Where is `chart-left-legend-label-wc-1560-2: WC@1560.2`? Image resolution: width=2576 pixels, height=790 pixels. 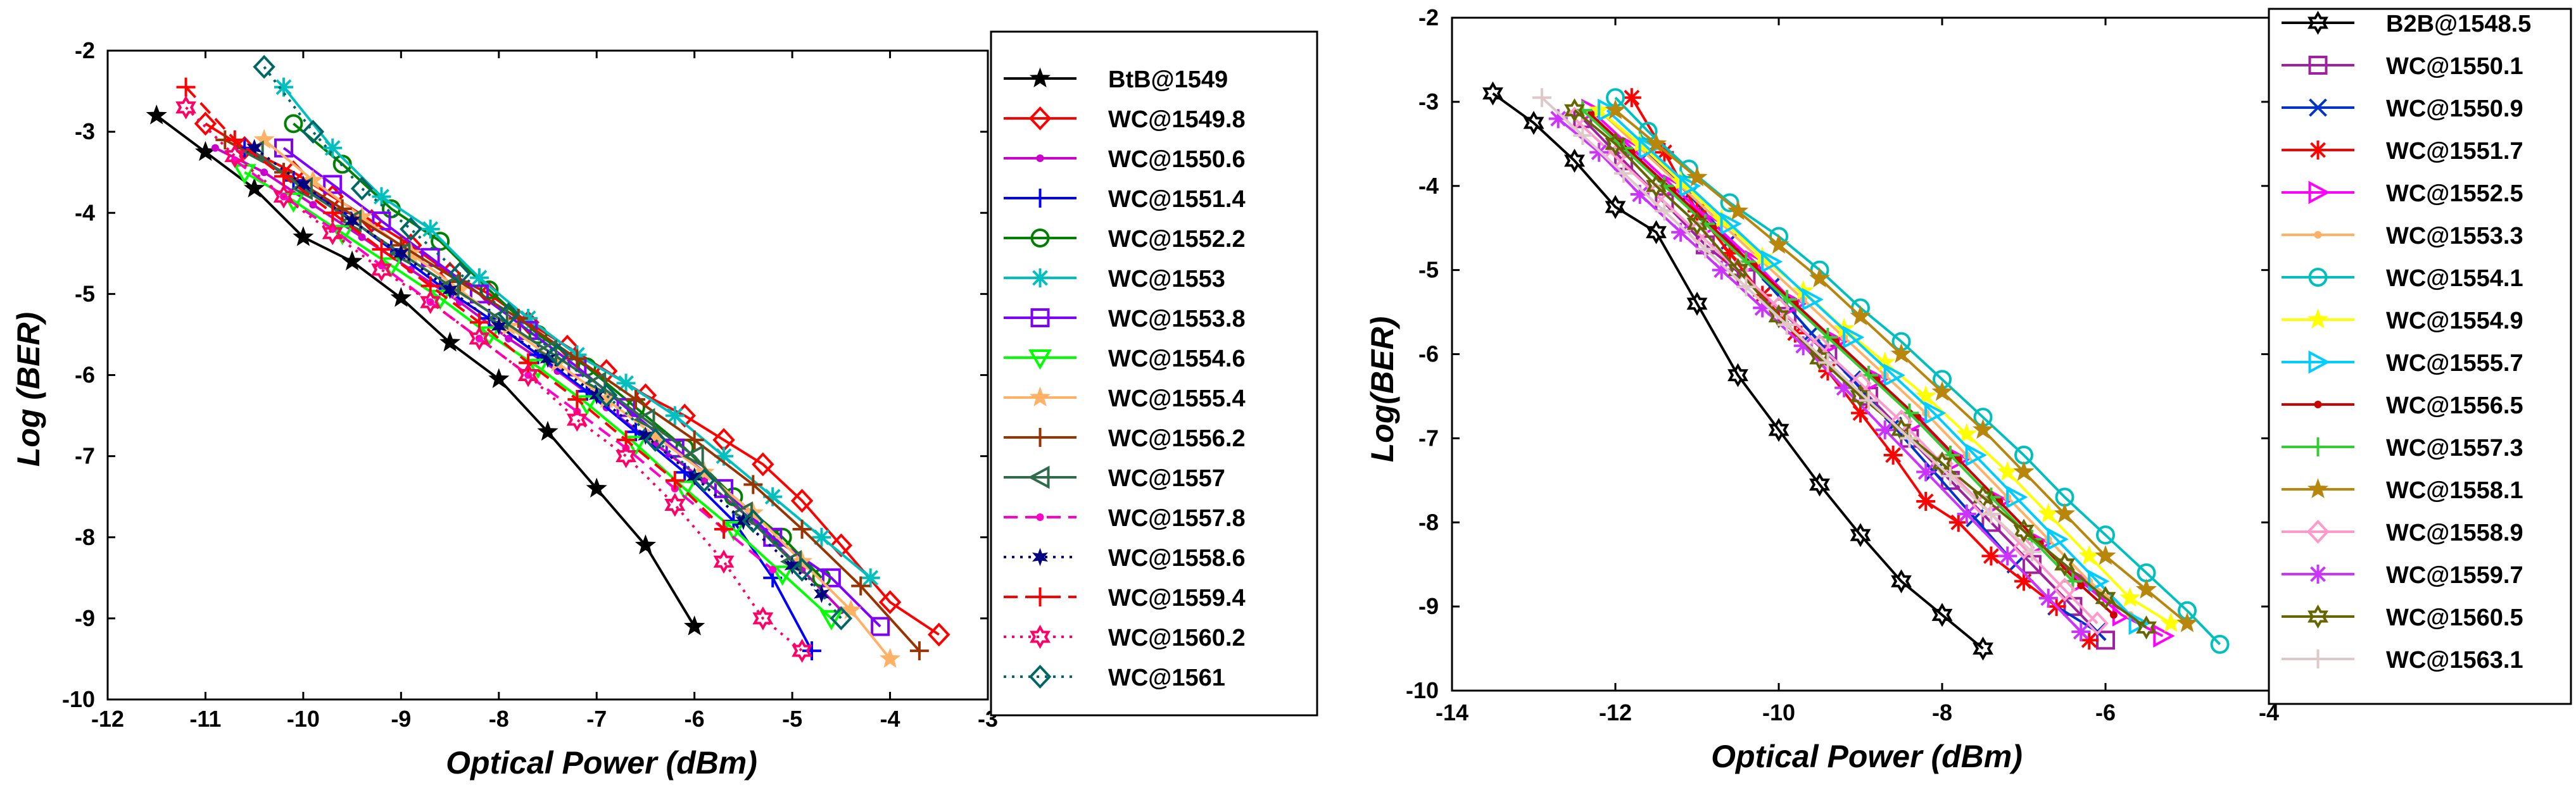 chart-left-legend-label-wc-1560-2: WC@1560.2 is located at coordinates (1177, 638).